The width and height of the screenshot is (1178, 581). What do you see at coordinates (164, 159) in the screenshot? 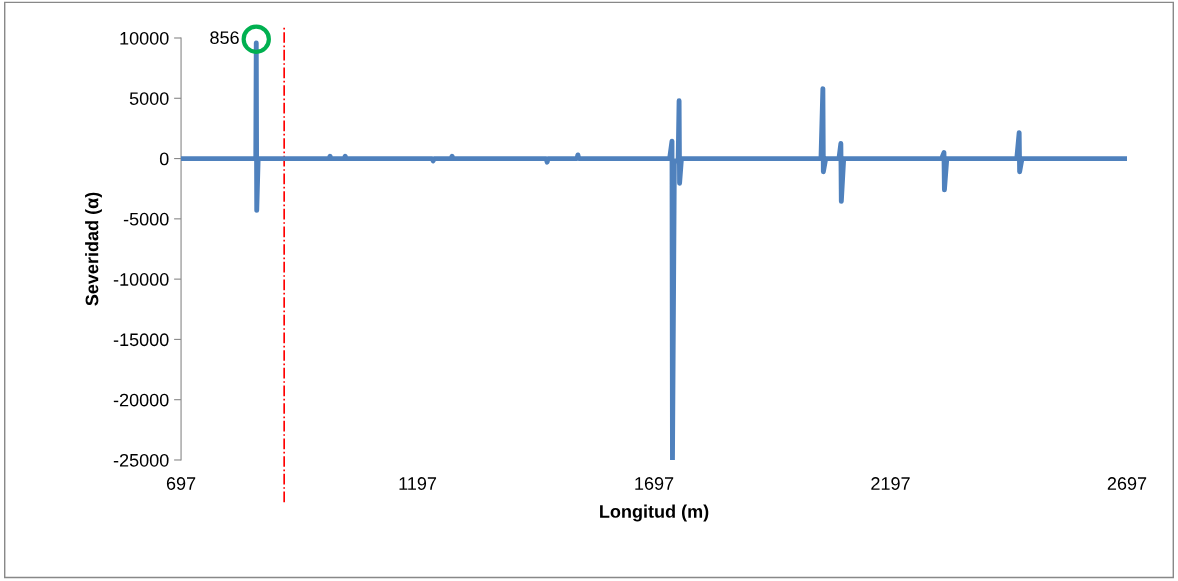
I see `y-tick-label: 0` at bounding box center [164, 159].